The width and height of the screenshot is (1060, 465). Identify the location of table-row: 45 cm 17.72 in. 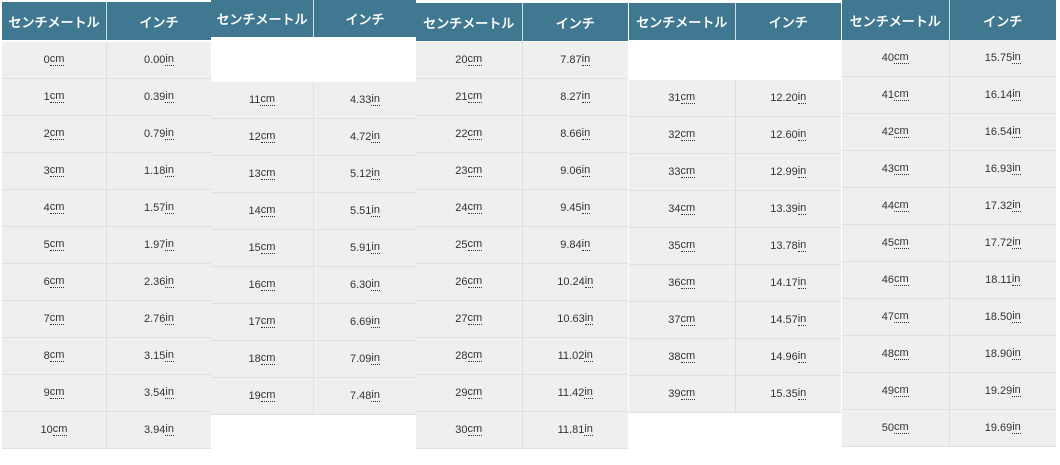
(949, 243).